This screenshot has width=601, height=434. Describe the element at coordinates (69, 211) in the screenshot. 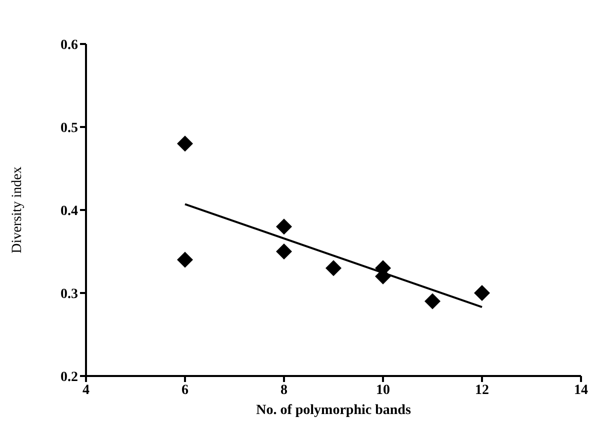

I see `y-tick-label: 0.4` at that location.